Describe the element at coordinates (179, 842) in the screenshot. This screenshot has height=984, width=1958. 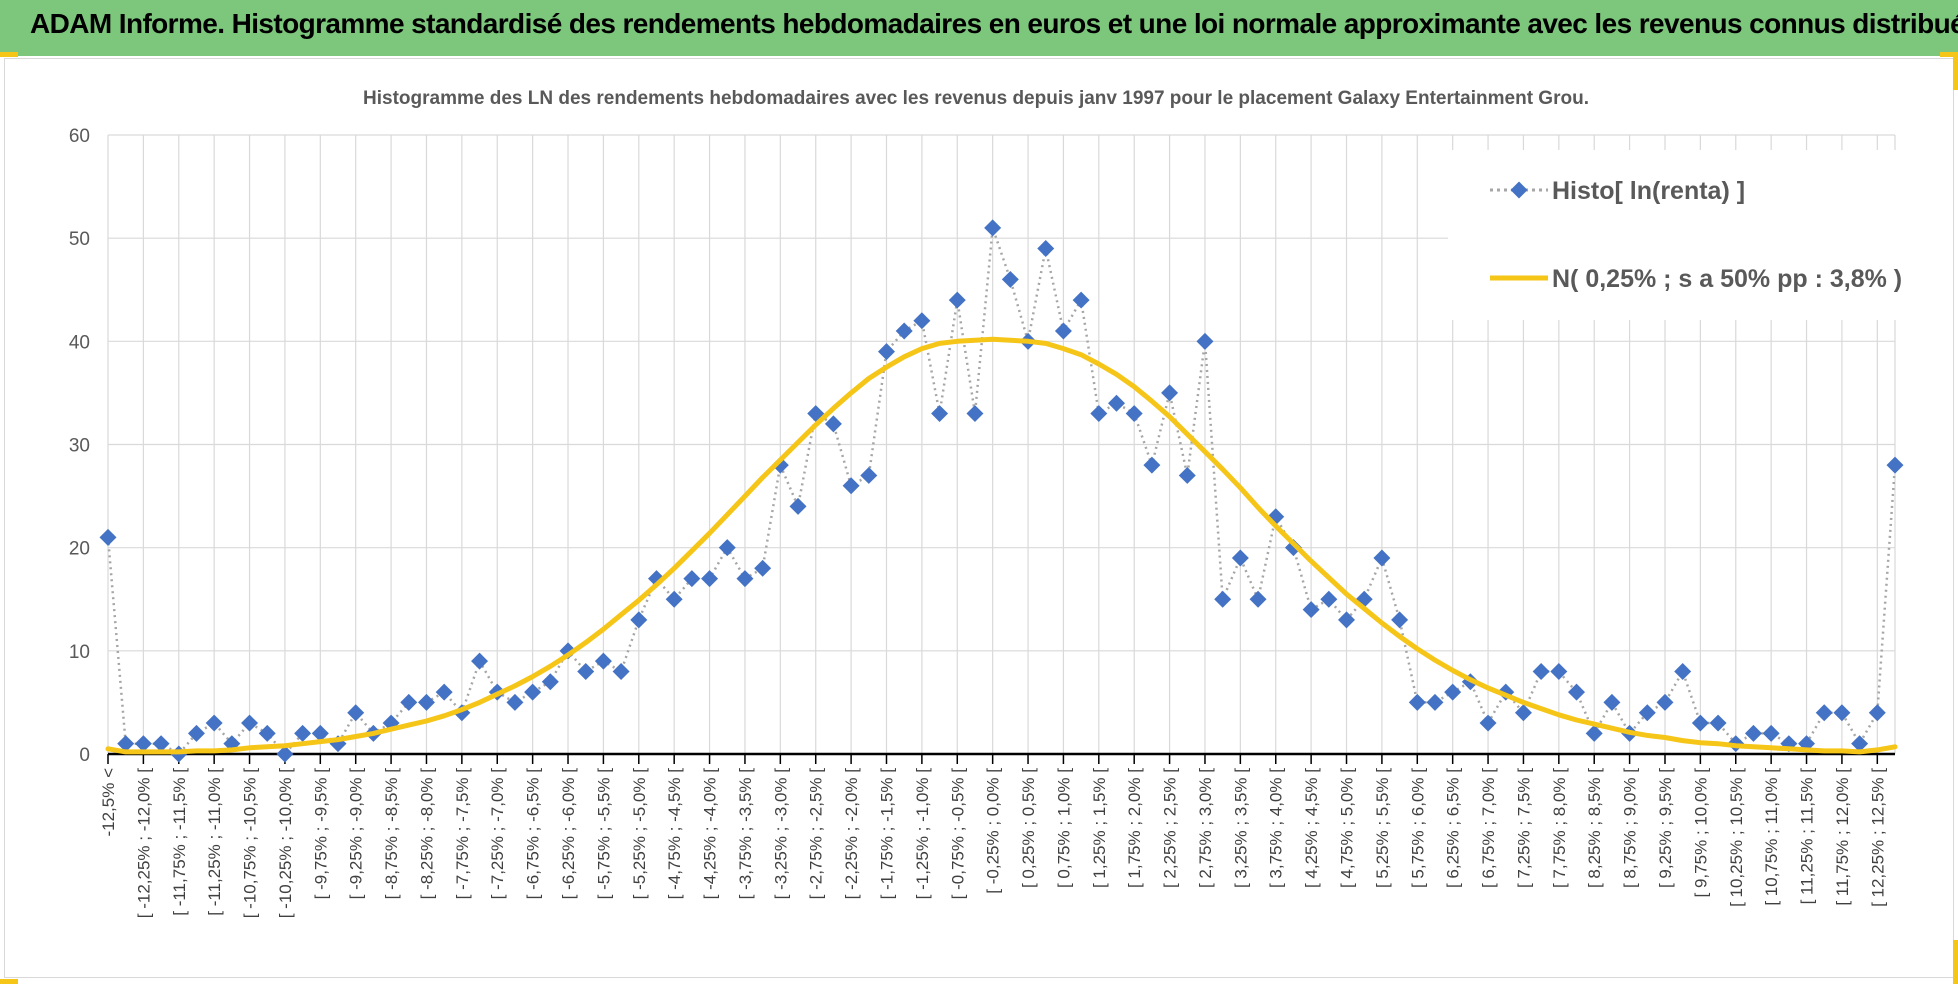
I see `x-tick-label: [ -11,75% ; -11,5% [` at that location.